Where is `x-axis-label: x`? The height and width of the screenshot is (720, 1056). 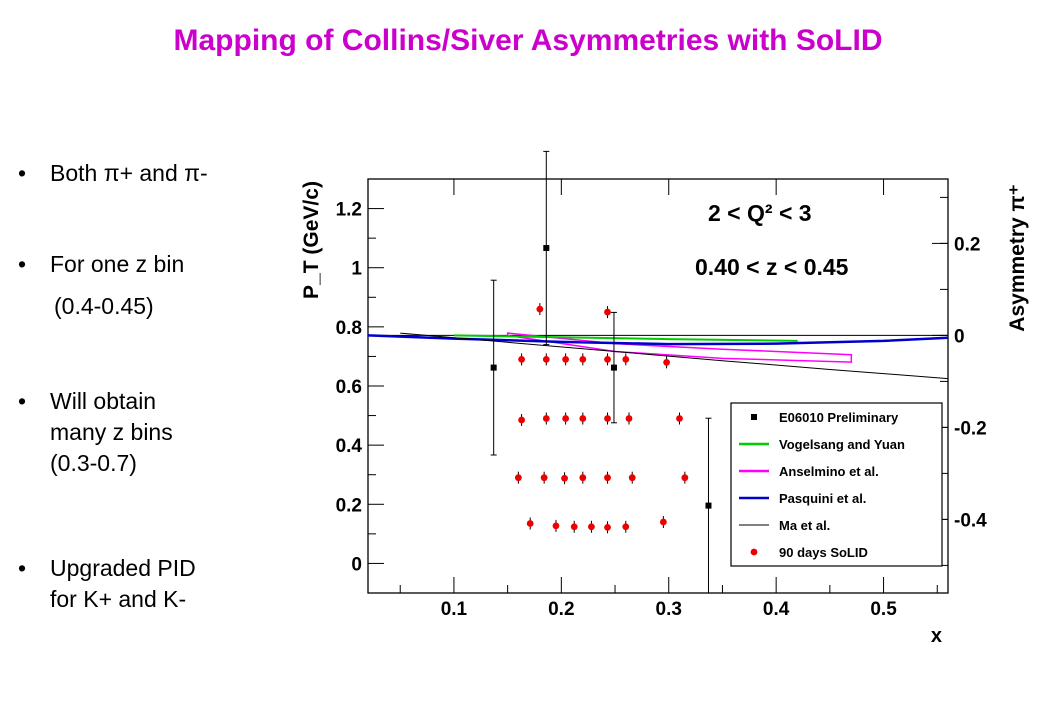 x-axis-label: x is located at coordinates (936, 636).